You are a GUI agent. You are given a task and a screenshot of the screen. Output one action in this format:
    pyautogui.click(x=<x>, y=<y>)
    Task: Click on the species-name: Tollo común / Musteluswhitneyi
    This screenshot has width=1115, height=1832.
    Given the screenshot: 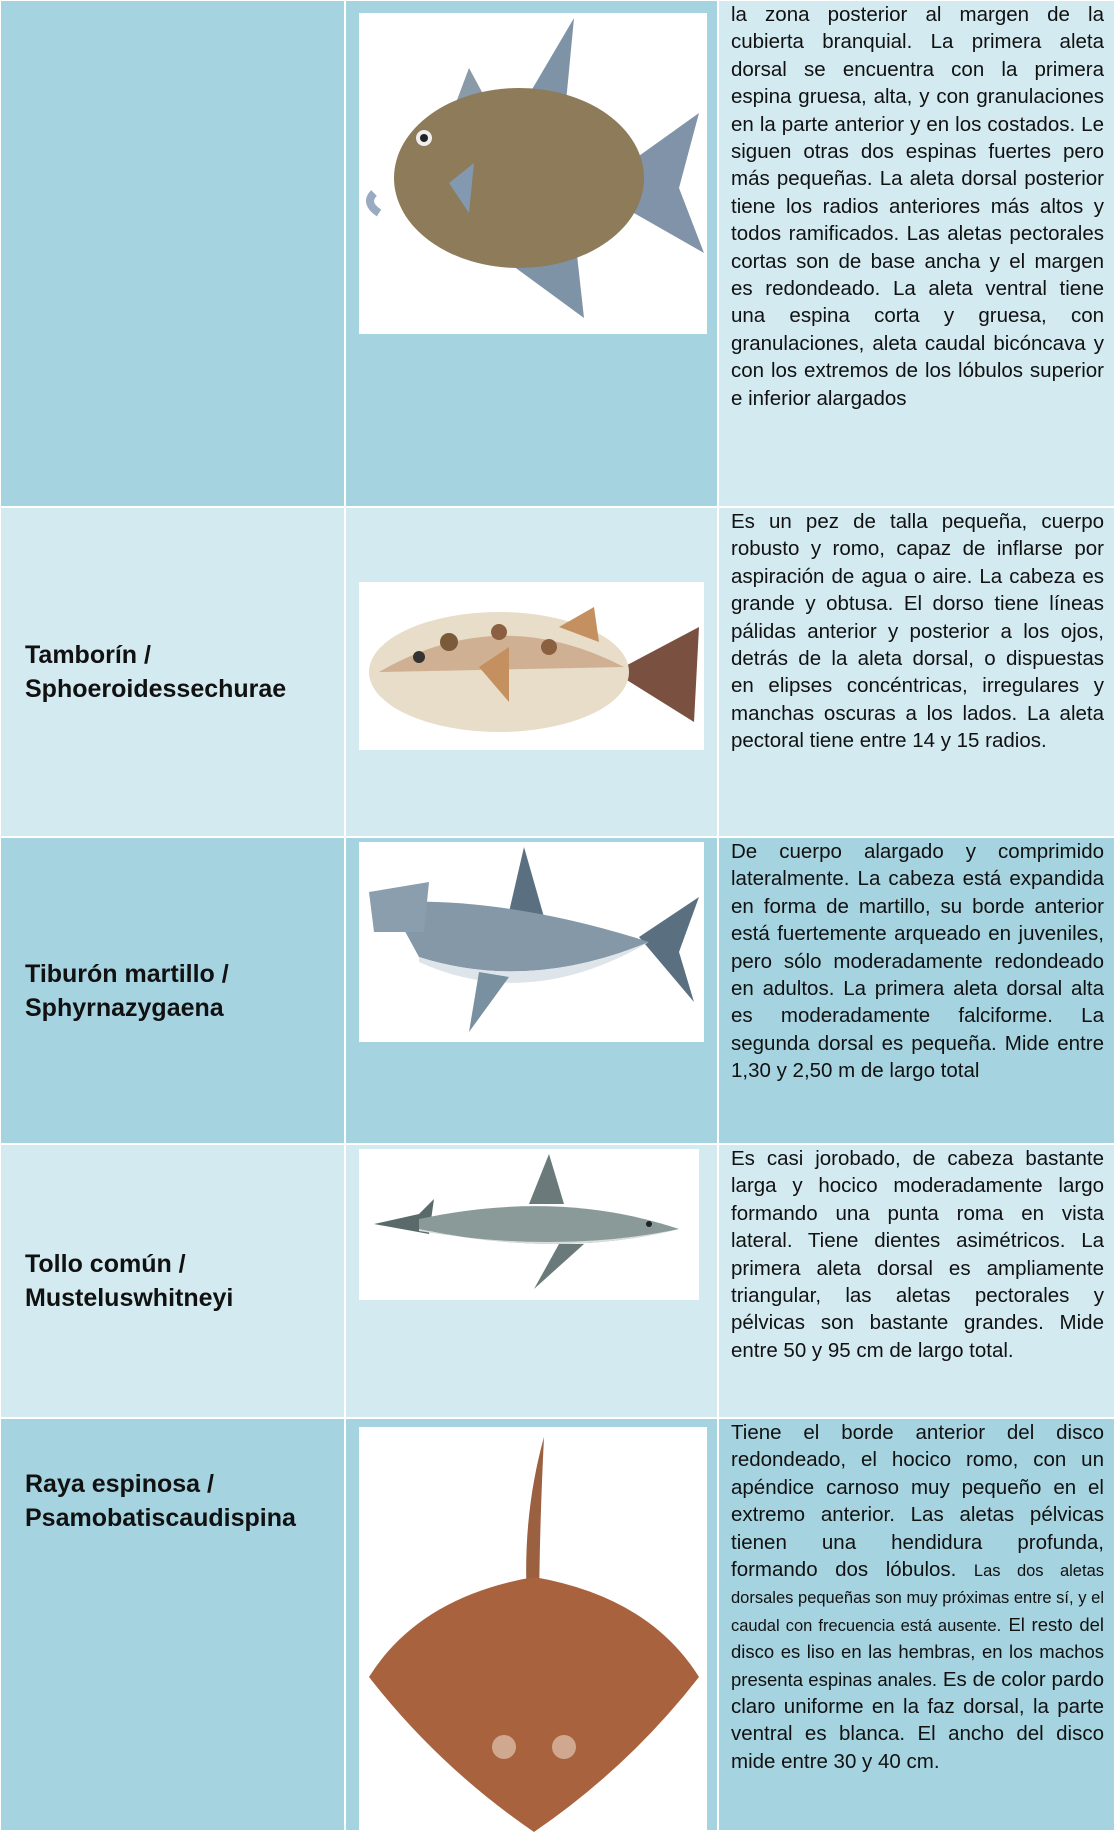 What is the action you would take?
    pyautogui.click(x=129, y=1281)
    